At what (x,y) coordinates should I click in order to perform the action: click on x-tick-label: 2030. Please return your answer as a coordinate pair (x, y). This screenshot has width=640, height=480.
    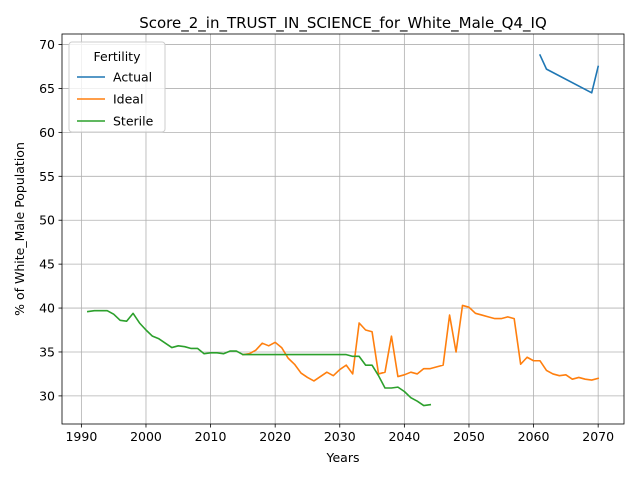
    Looking at the image, I should click on (340, 436).